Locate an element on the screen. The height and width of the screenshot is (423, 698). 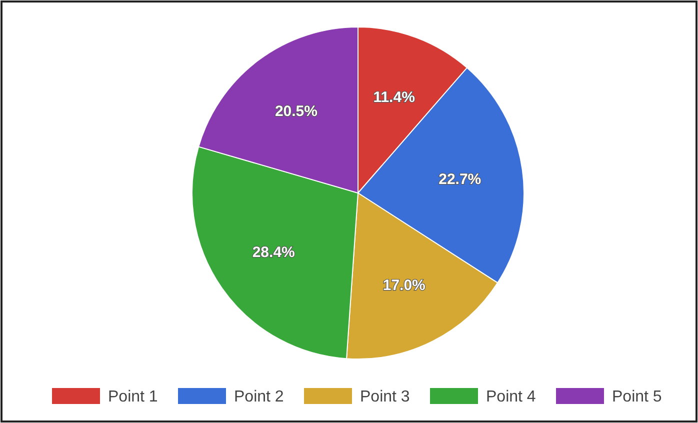
data-label: 17.0% is located at coordinates (404, 285).